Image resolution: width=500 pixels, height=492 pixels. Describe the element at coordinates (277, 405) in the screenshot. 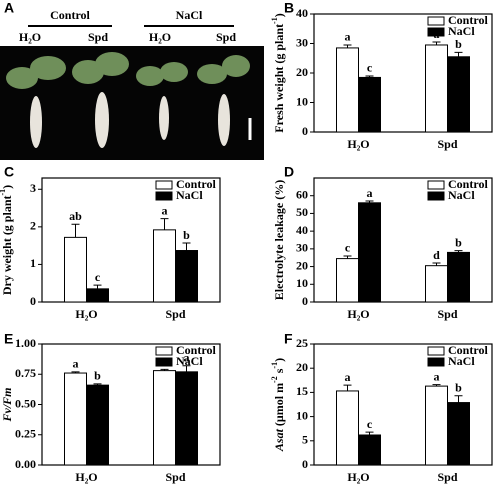

I see `y-axis-label: Asat (μmol m-2 s-1)` at that location.